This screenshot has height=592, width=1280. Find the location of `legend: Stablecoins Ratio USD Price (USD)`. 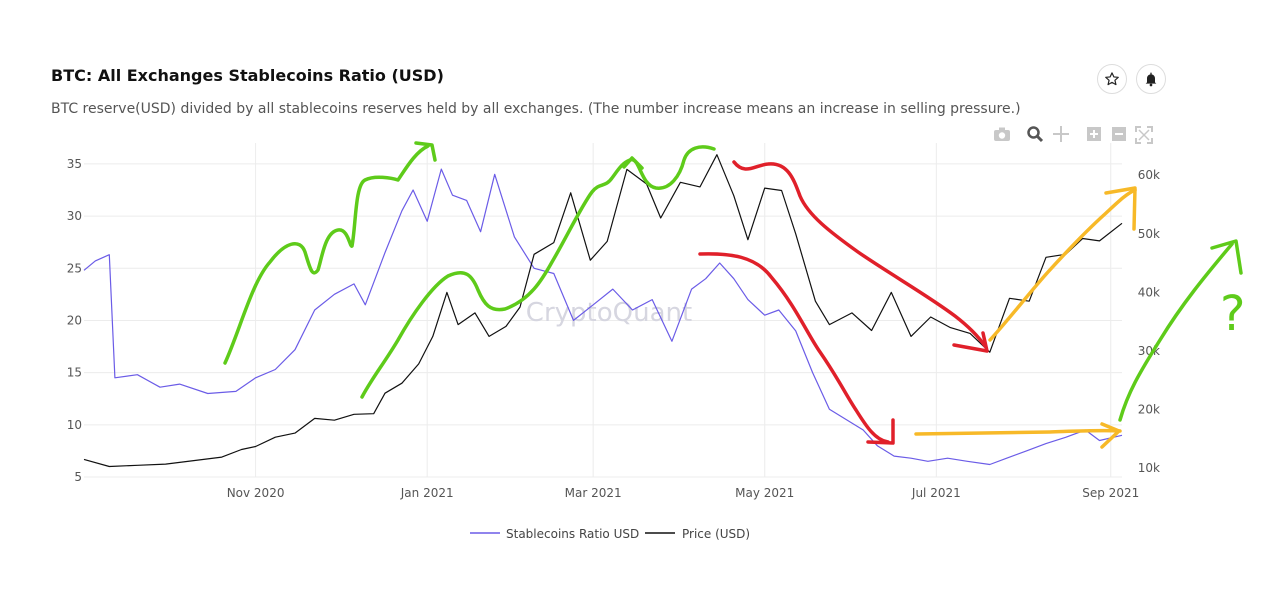

legend: Stablecoins Ratio USD Price (USD) is located at coordinates (610, 534).